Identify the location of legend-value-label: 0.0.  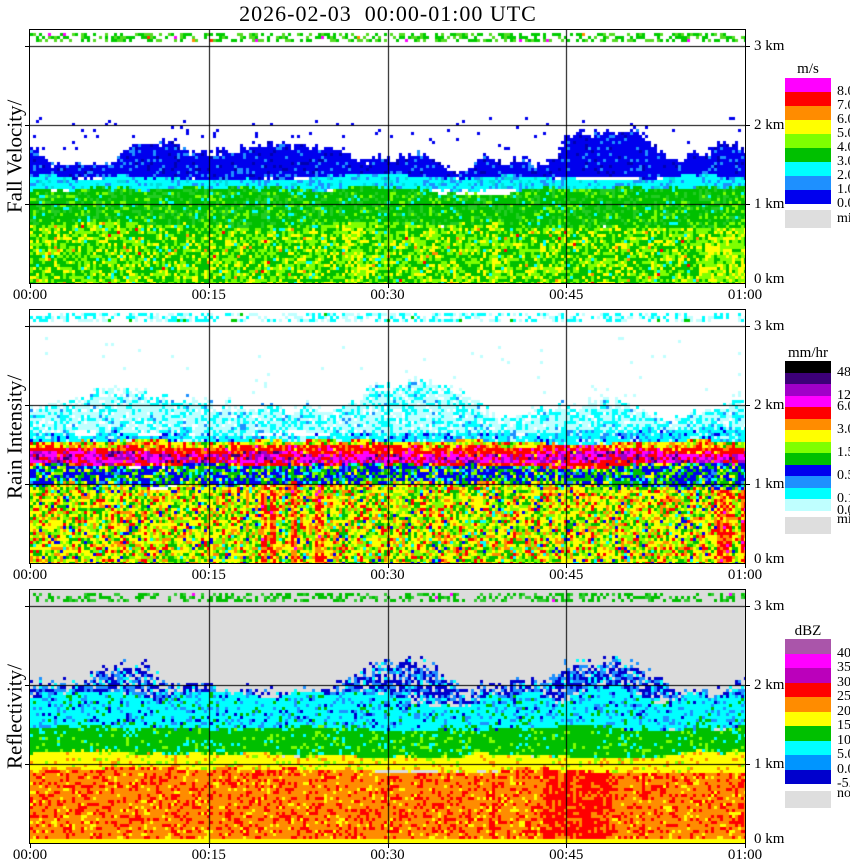
(843, 510).